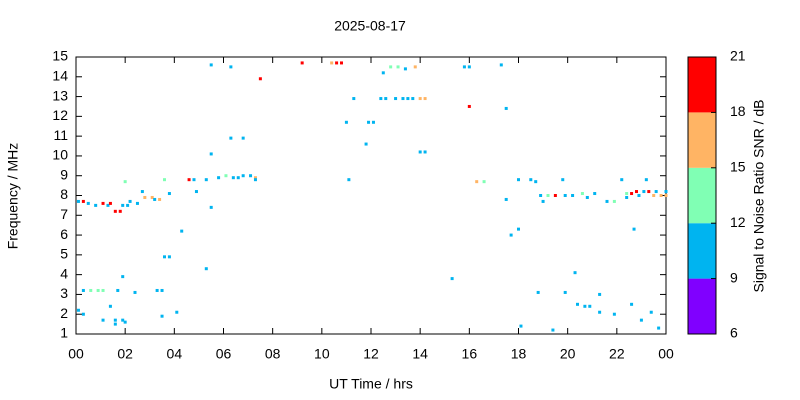 Image resolution: width=800 pixels, height=400 pixels. I want to click on y-axis-label: Frequency / MHz, so click(13, 196).